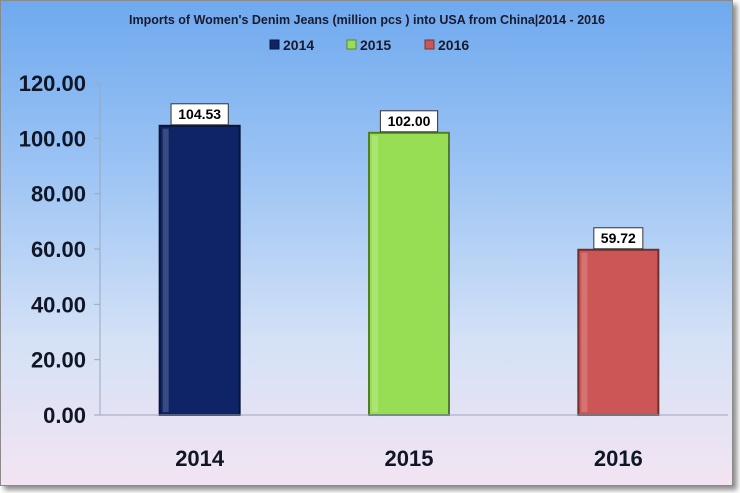 The width and height of the screenshot is (740, 493). I want to click on y-tick-label: 80.00, so click(58, 194).